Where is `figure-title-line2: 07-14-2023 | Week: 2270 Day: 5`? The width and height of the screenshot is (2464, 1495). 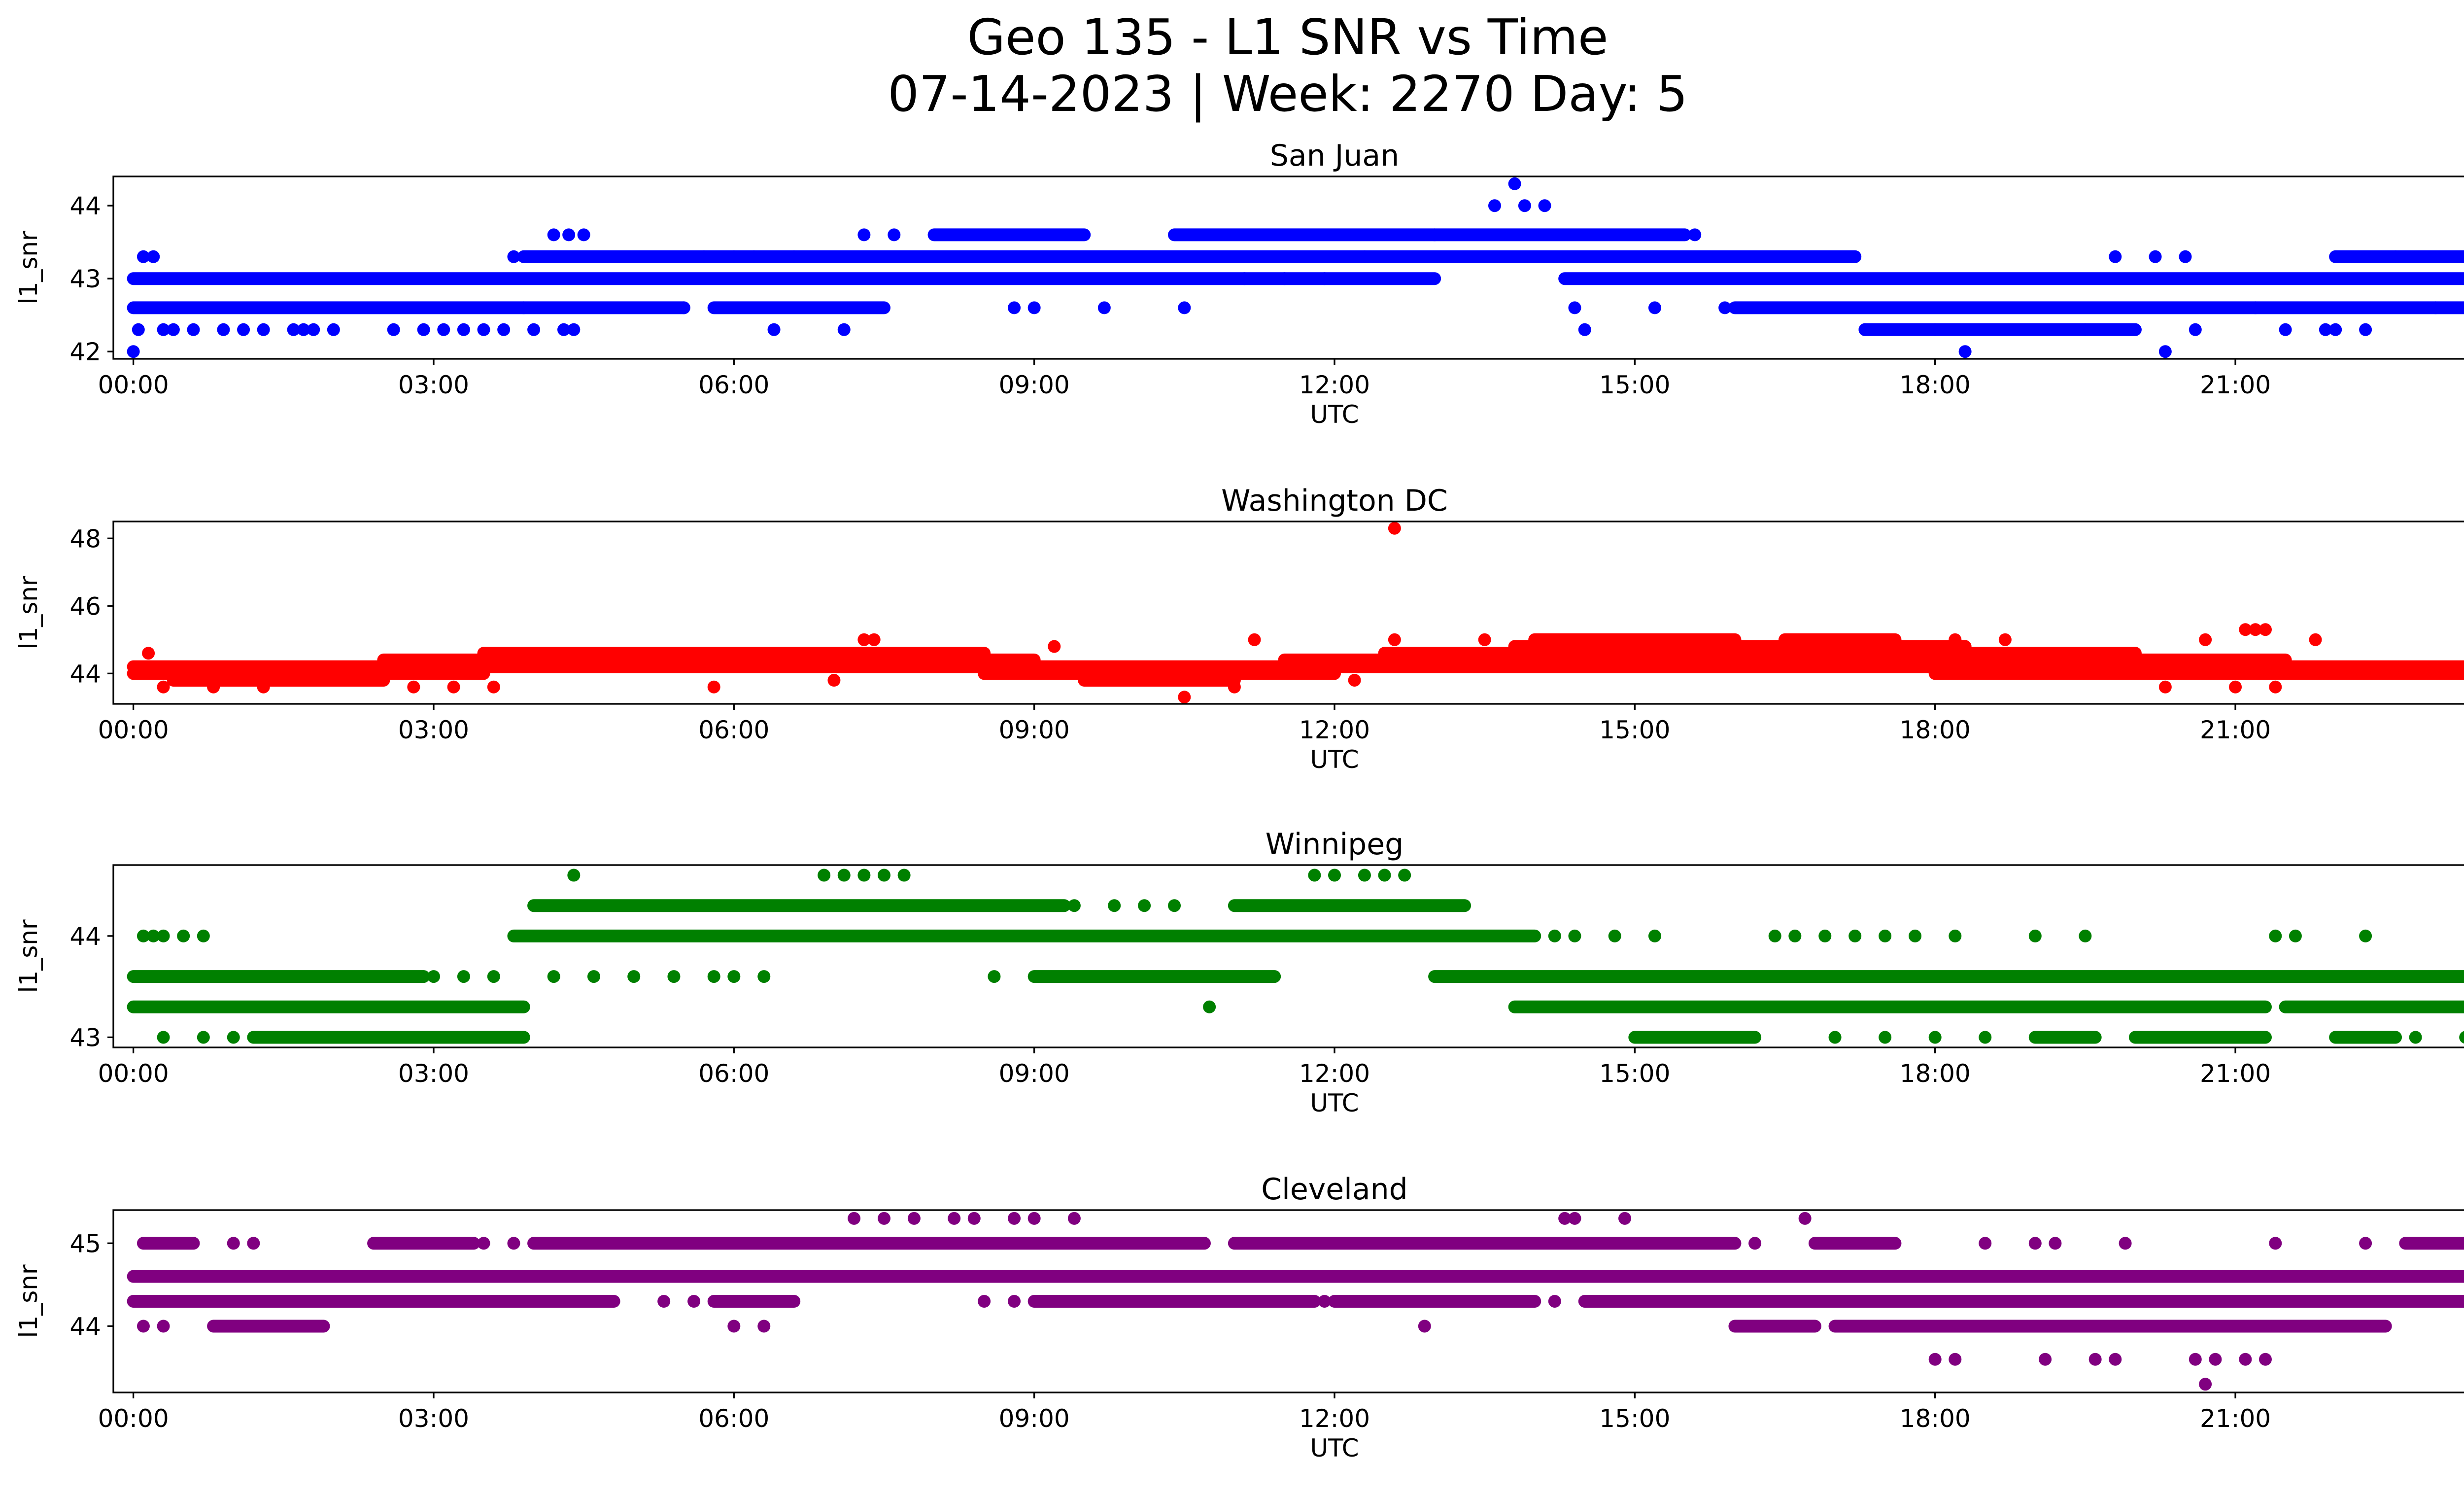 figure-title-line2: 07-14-2023 | Week: 2270 Day: 5 is located at coordinates (1287, 94).